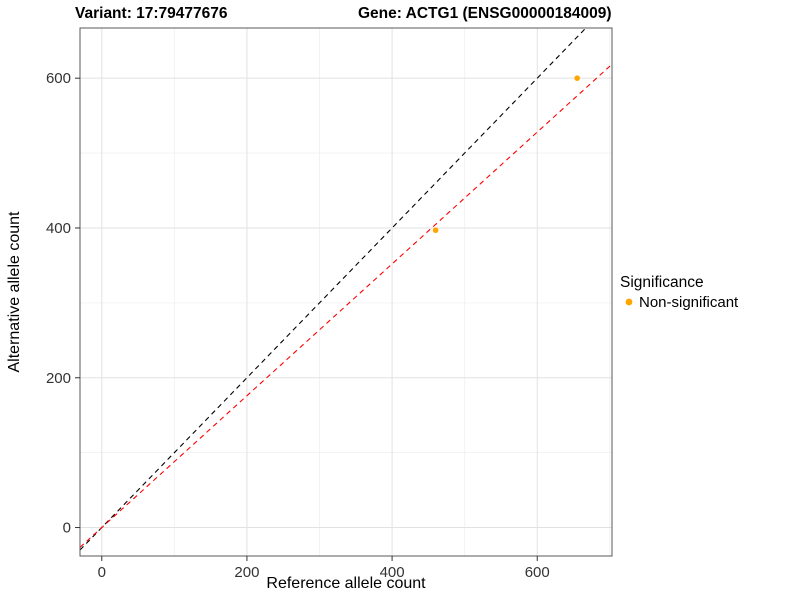 The width and height of the screenshot is (800, 600). I want to click on scatter-points, so click(506, 154).